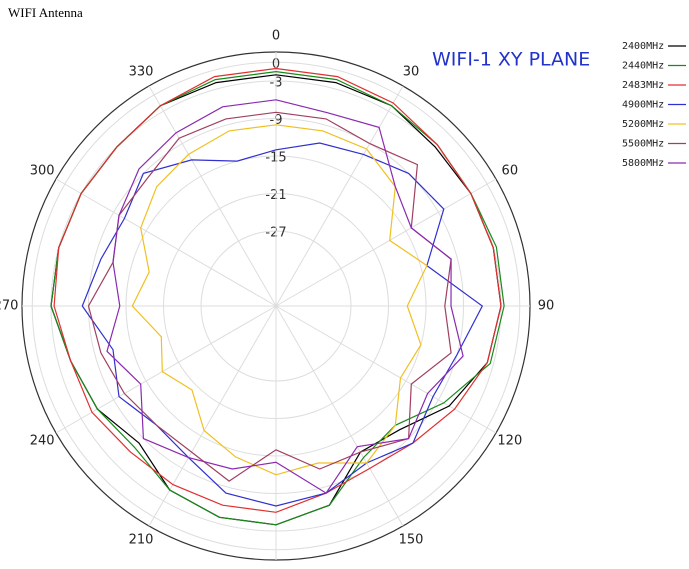 The width and height of the screenshot is (689, 569). Describe the element at coordinates (643, 85) in the screenshot. I see `legend-label: 2483MHz` at that location.